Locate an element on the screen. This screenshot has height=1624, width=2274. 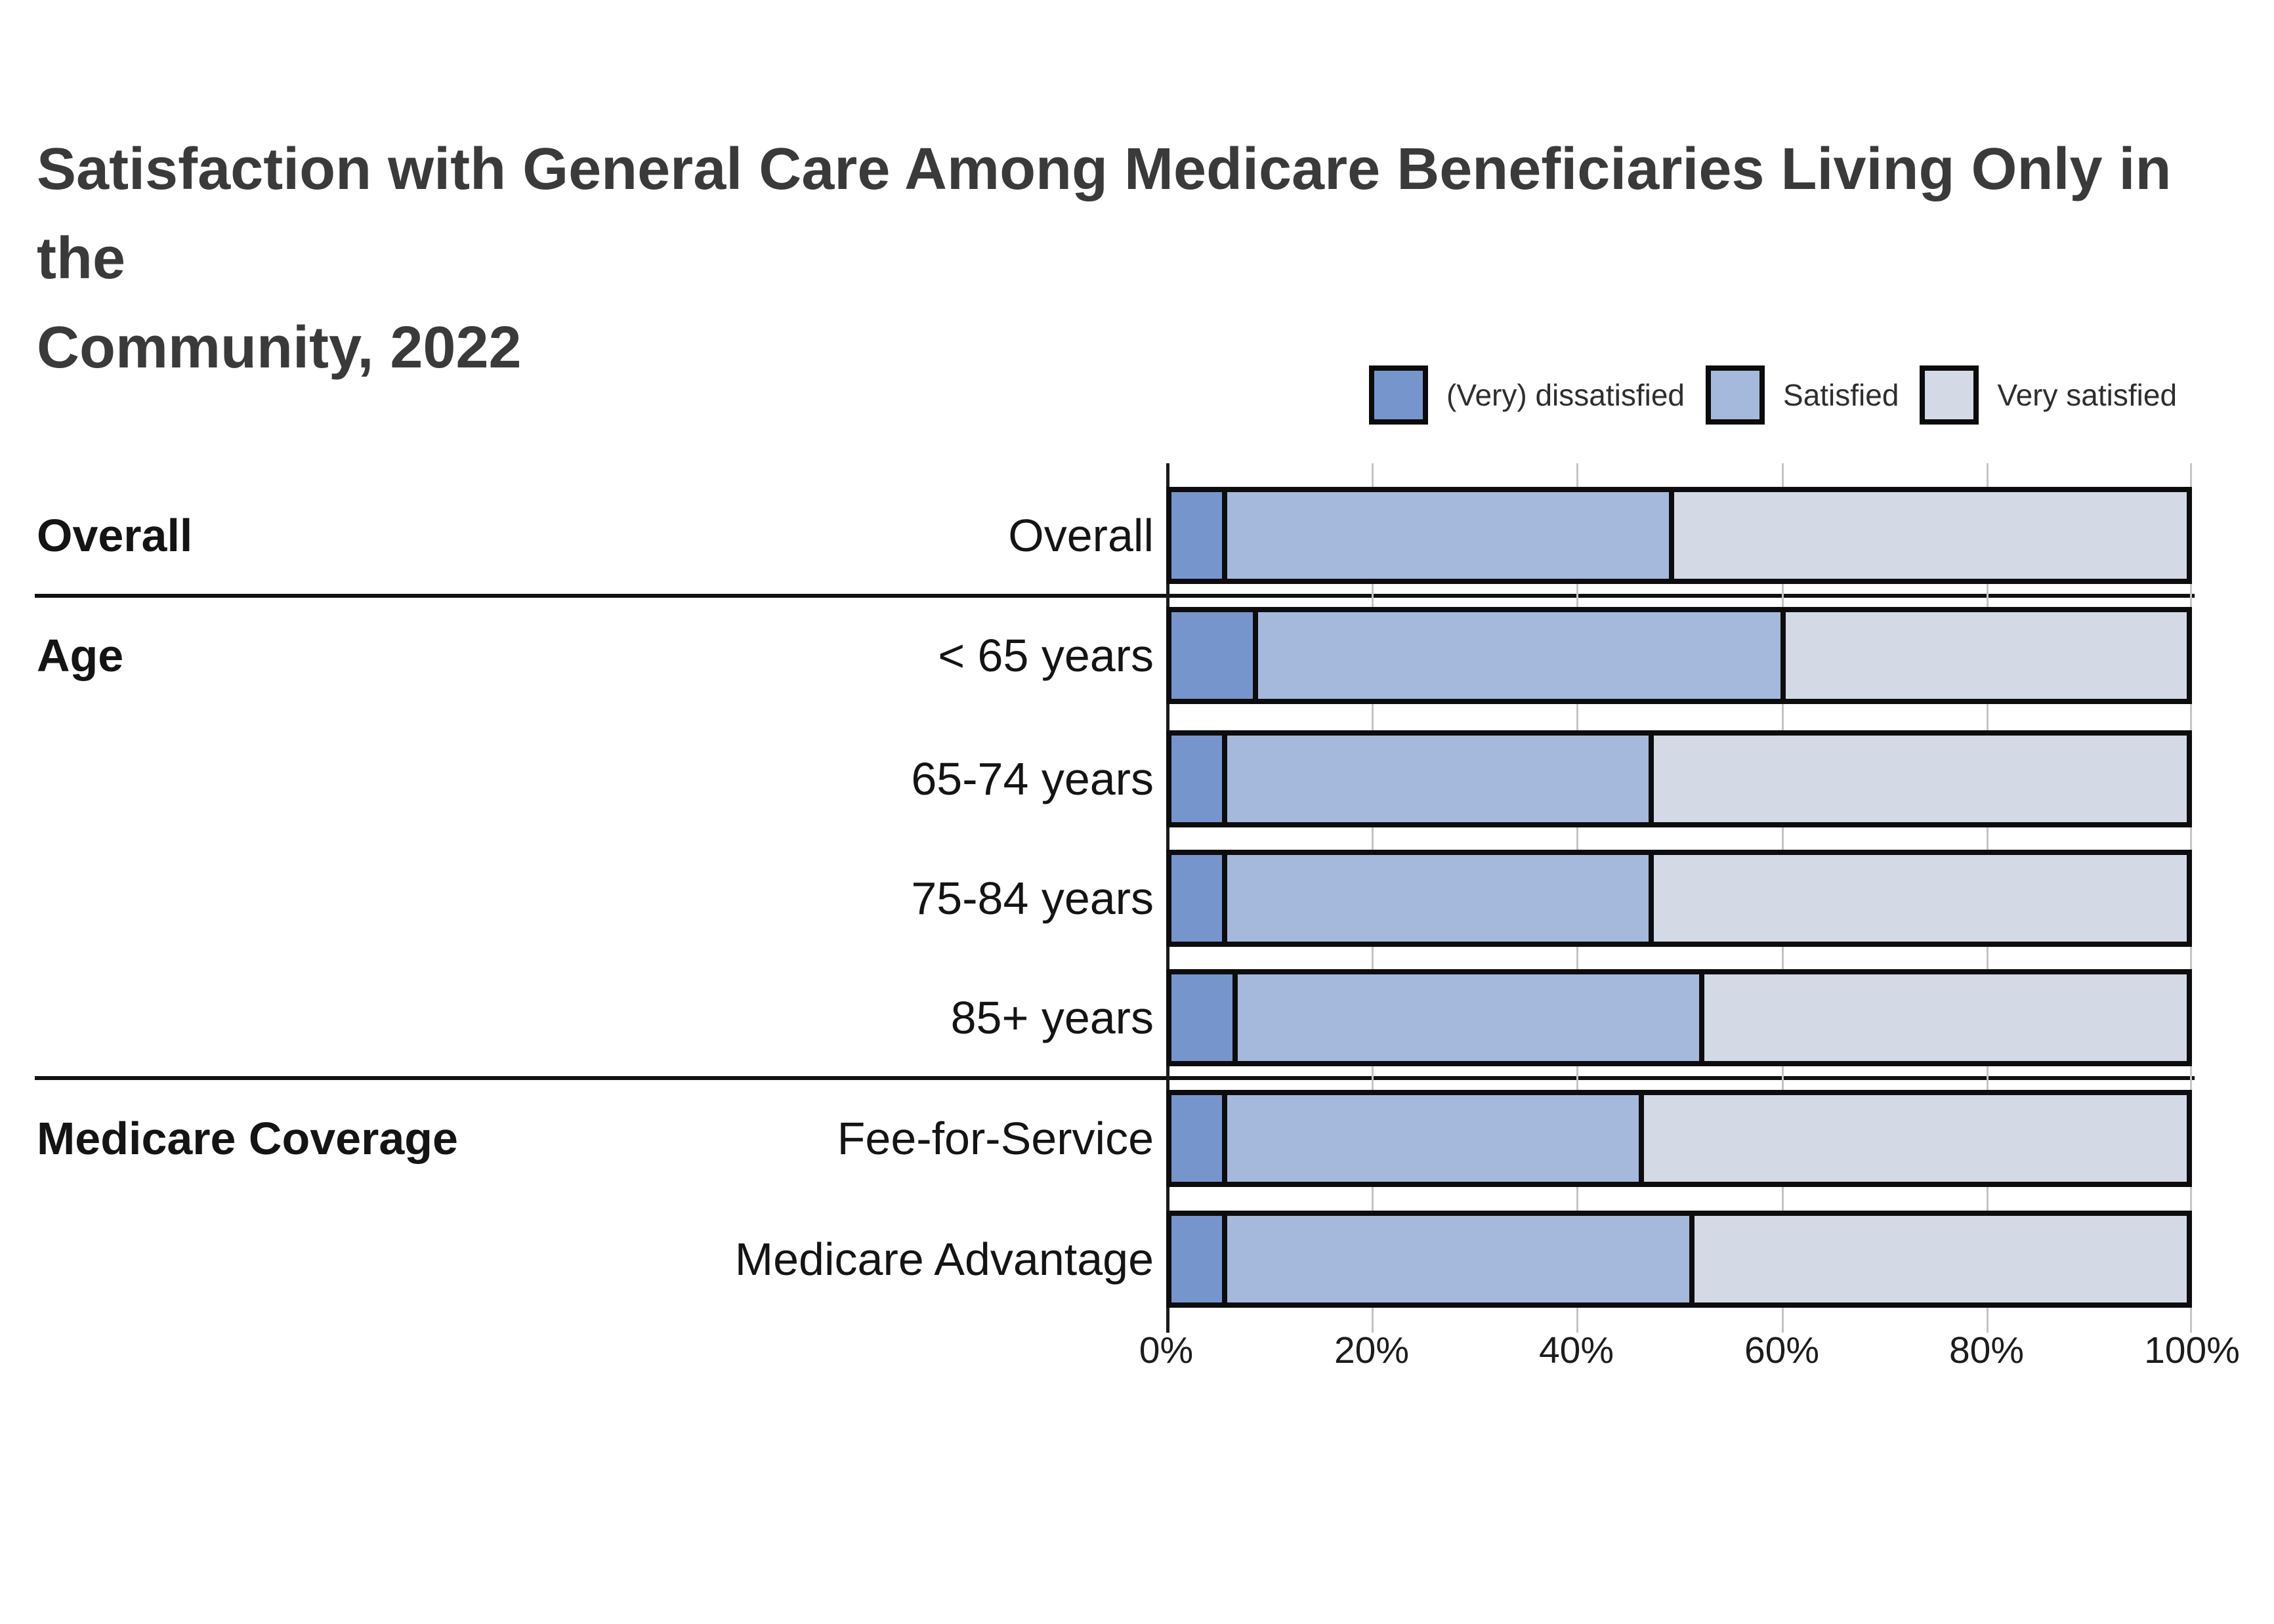
row-label-65-74: 65-74 years is located at coordinates (1032, 779).